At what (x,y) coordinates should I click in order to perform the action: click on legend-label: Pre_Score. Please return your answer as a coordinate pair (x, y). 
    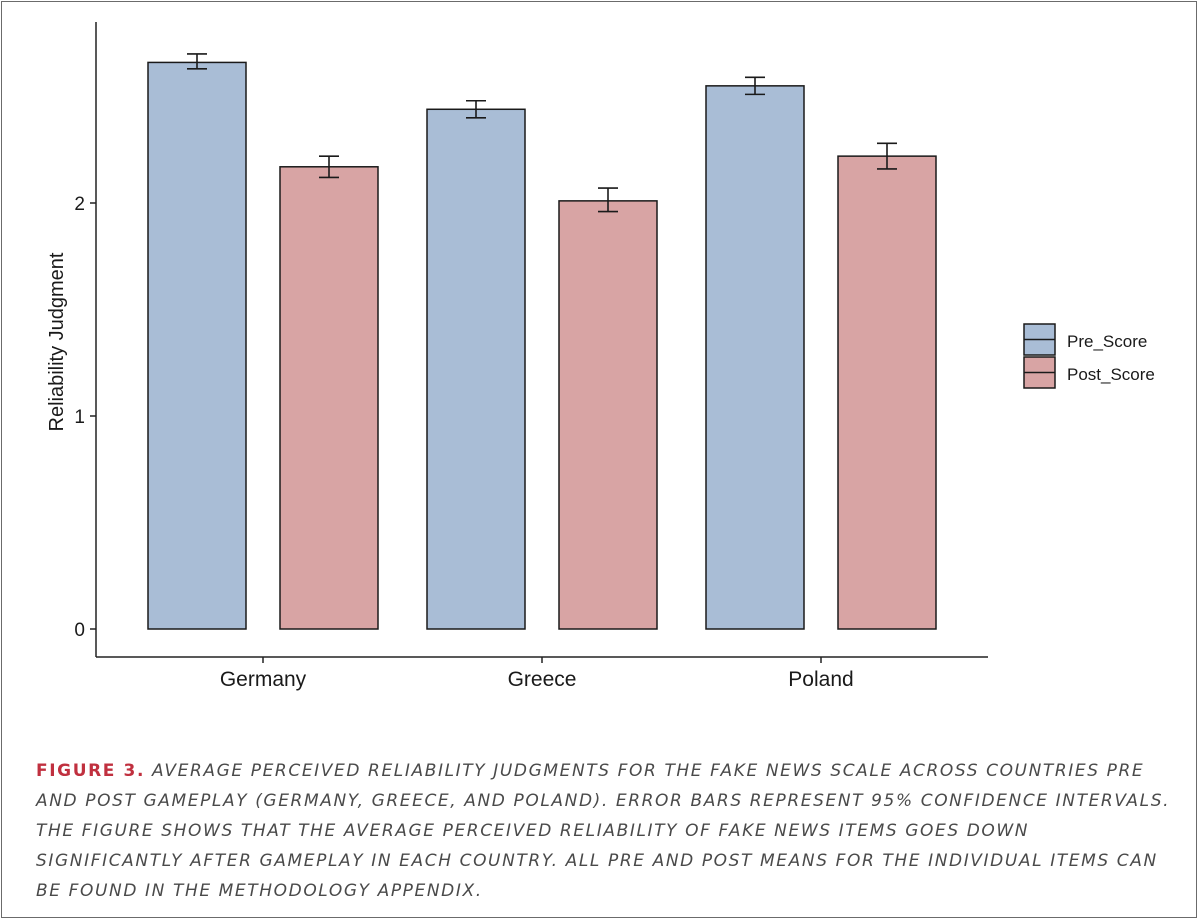
    Looking at the image, I should click on (1107, 341).